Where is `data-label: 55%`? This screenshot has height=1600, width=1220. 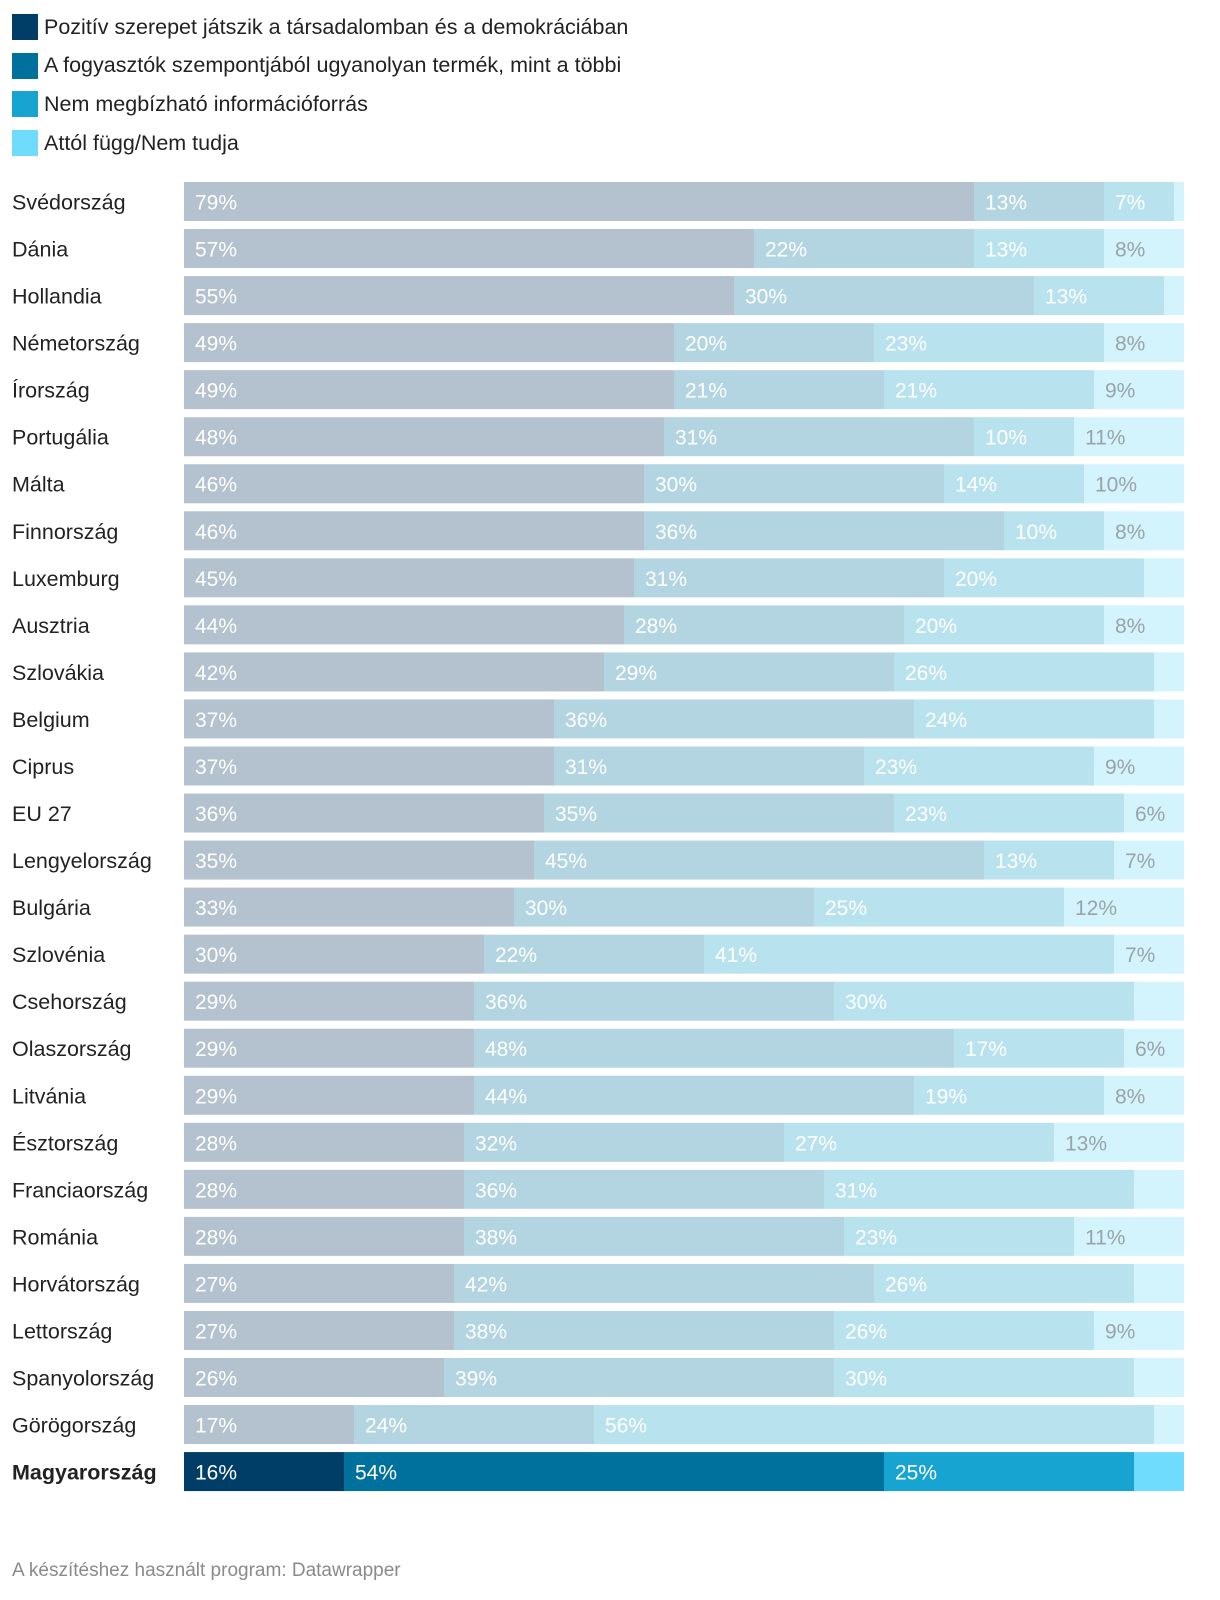 data-label: 55% is located at coordinates (216, 297).